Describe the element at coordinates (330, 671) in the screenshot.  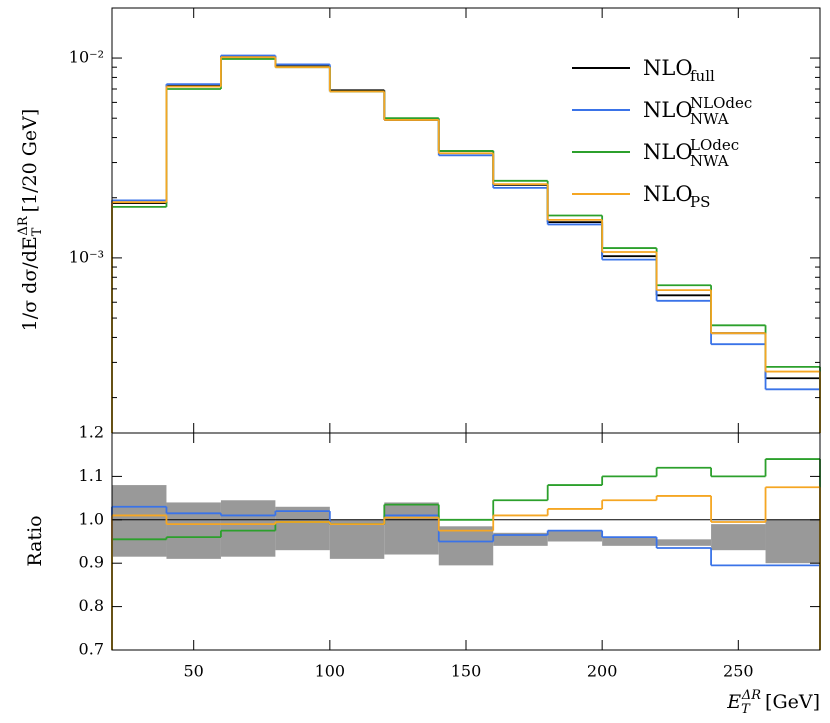
I see `x-tick-label: 100` at that location.